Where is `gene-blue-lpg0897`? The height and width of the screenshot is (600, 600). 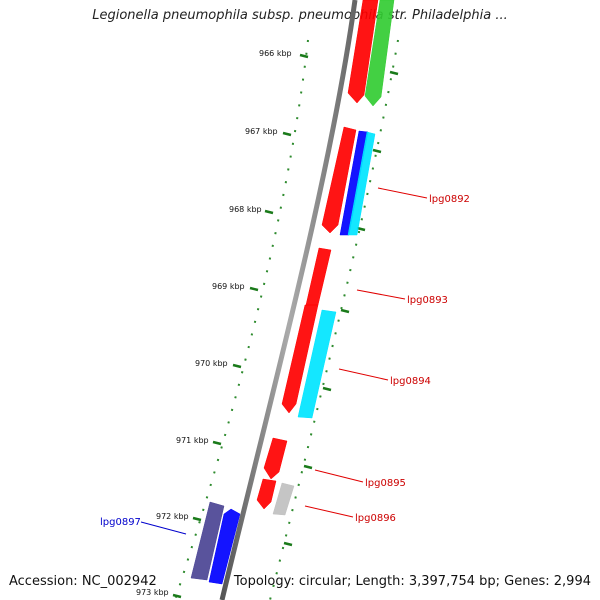
gene-blue-lpg0897 is located at coordinates (224, 546).